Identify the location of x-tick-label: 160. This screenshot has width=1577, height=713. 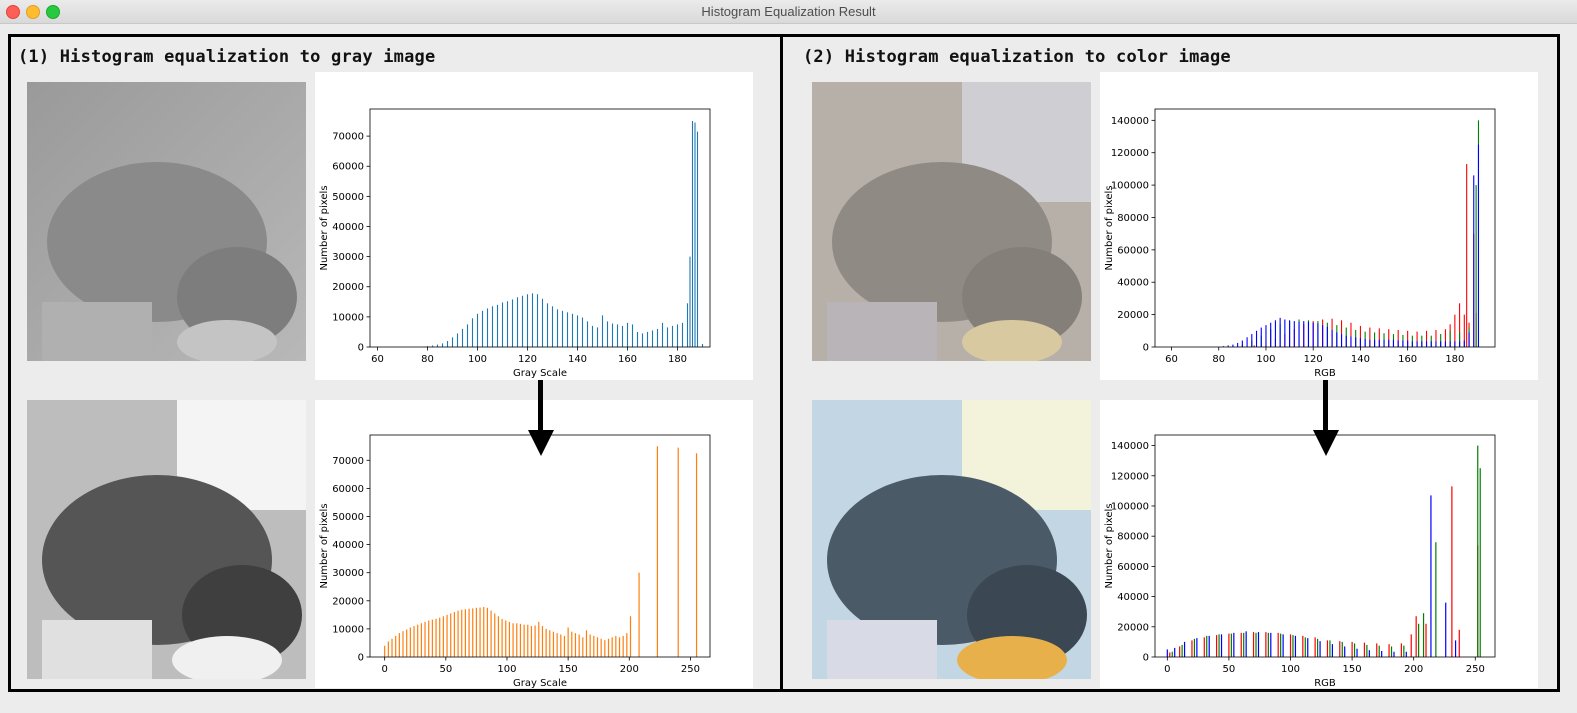
(627, 359).